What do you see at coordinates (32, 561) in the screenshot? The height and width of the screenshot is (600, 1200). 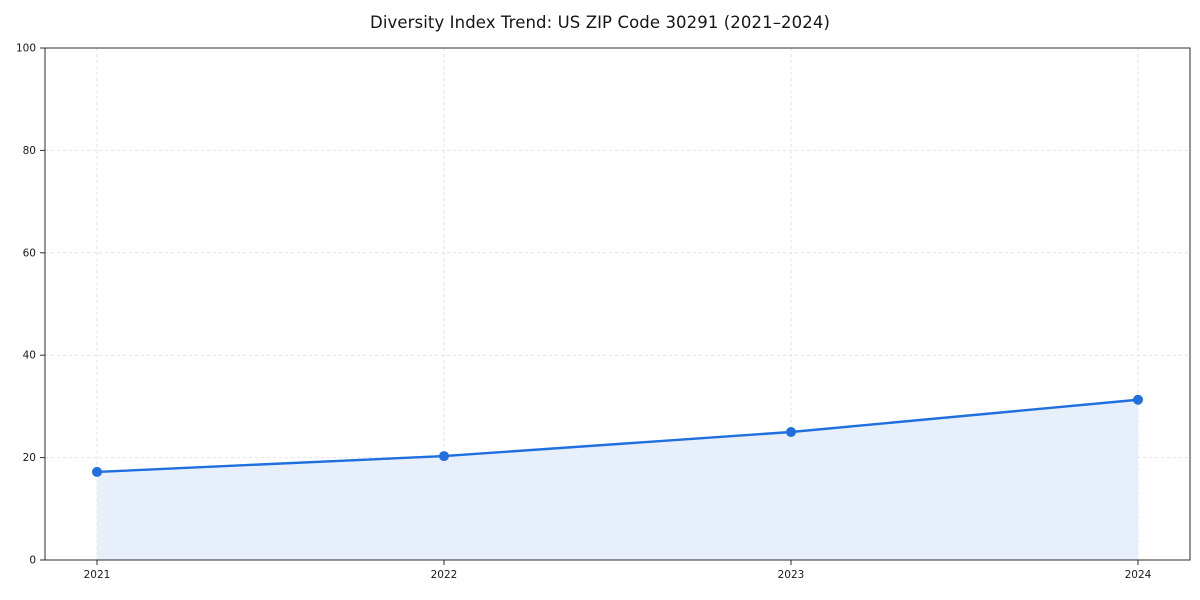 I see `y-tick-label: 0` at bounding box center [32, 561].